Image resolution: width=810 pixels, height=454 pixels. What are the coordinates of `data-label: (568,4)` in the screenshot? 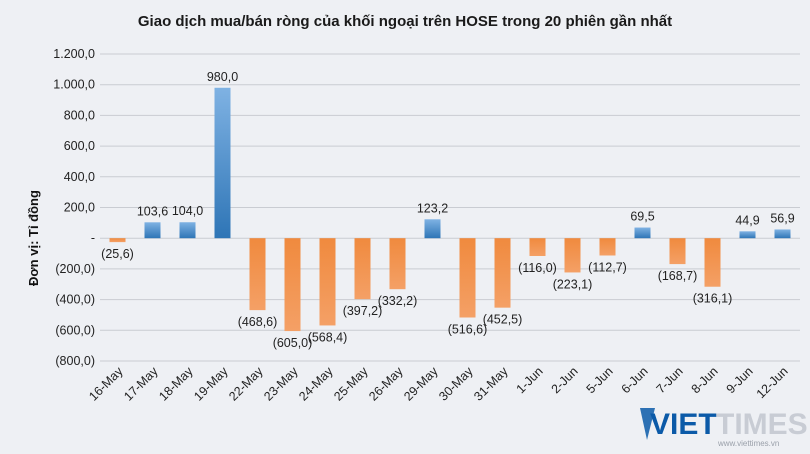 It's located at (328, 337).